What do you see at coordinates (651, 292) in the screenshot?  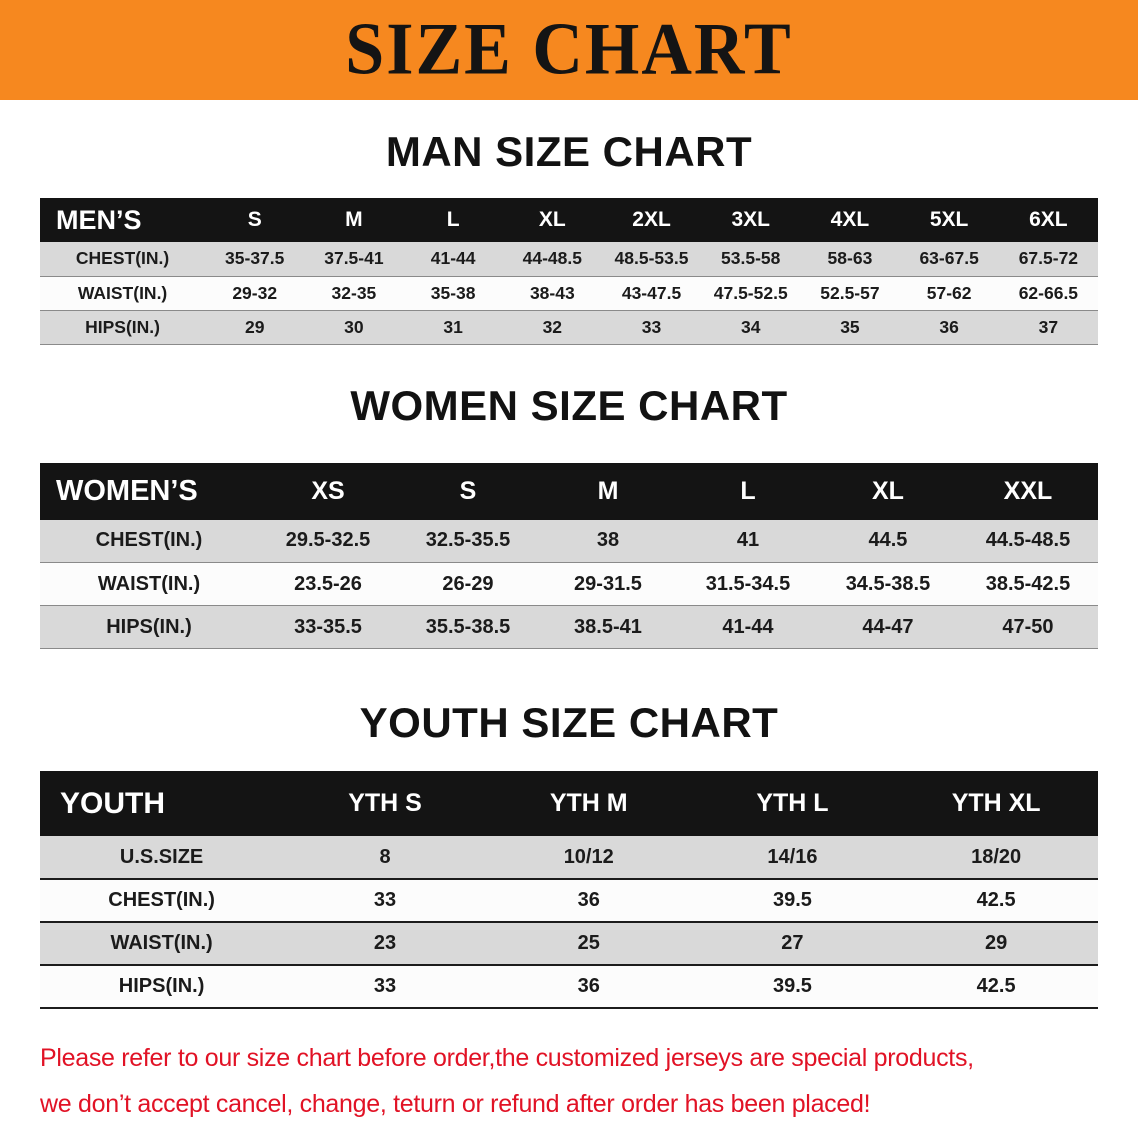 I see `size-value: 43-47.5` at bounding box center [651, 292].